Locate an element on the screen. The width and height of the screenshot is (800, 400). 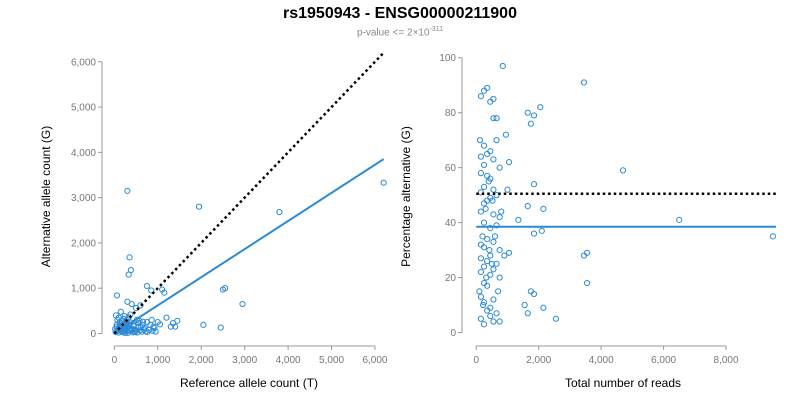
y-axis-title: Percentage alternative (G) is located at coordinates (406, 196).